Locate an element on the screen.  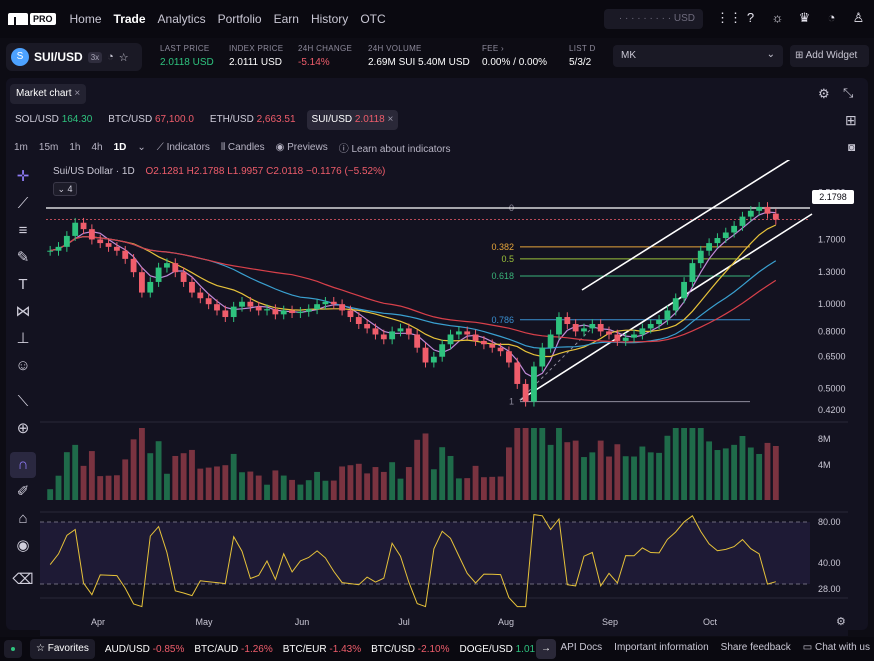
collapse-icon: ⤡ is located at coordinates (848, 92).